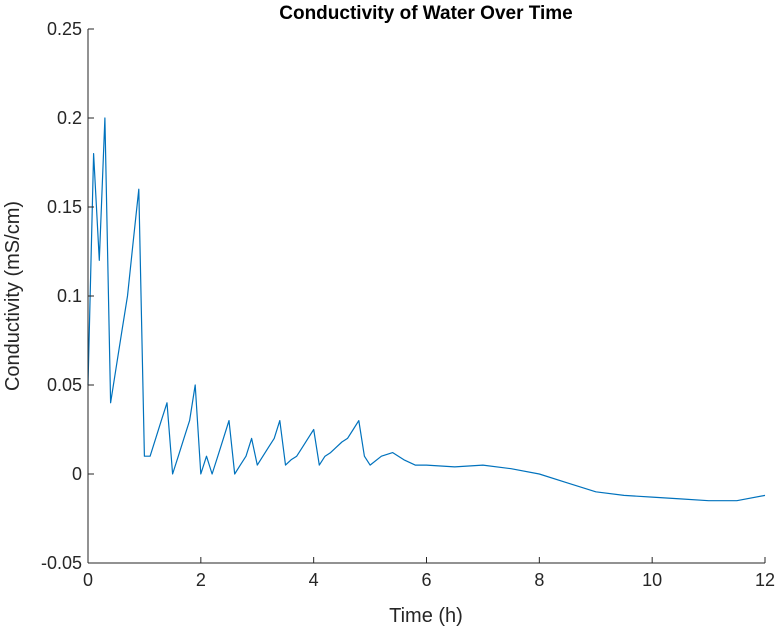 The width and height of the screenshot is (779, 630). I want to click on y-tick-label: 0.05, so click(64, 385).